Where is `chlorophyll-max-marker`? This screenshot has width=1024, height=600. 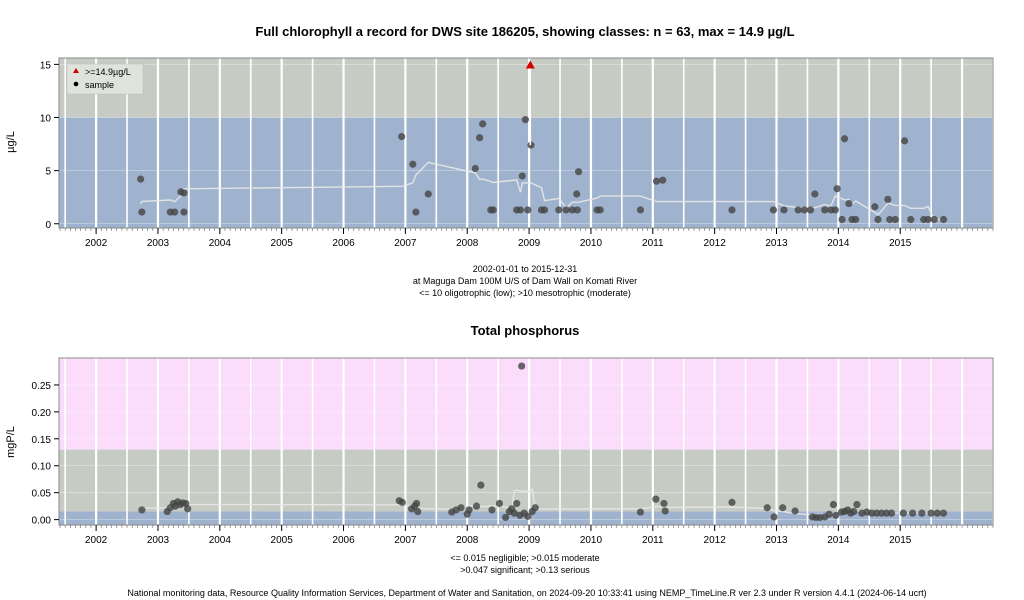
chlorophyll-max-marker is located at coordinates (530, 103).